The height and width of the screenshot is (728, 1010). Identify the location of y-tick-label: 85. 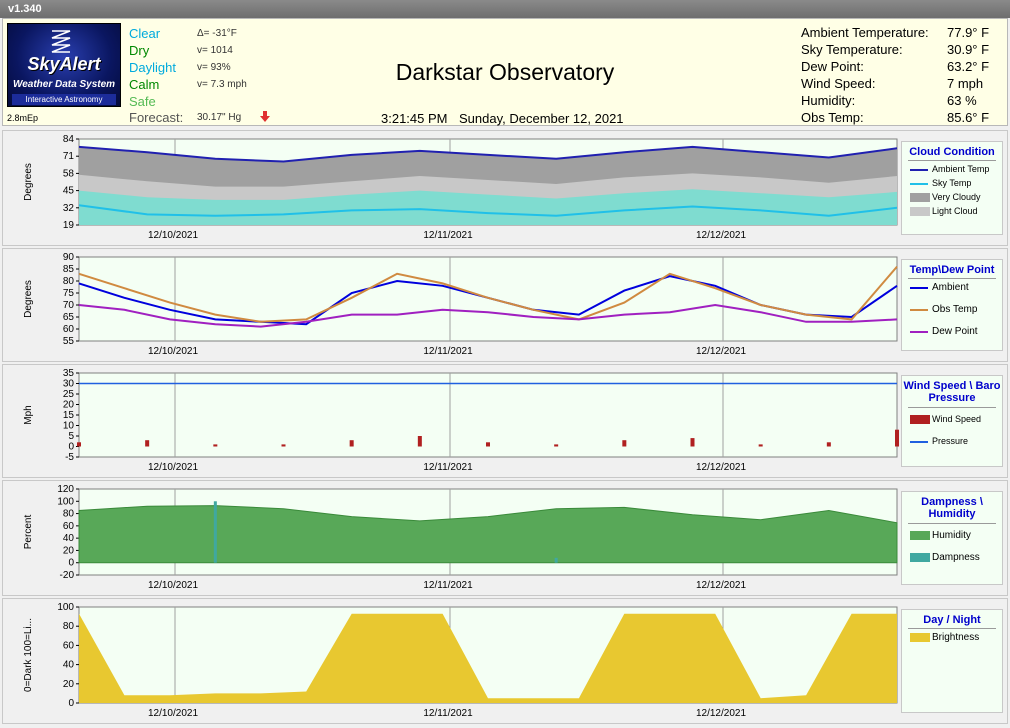
(69, 269).